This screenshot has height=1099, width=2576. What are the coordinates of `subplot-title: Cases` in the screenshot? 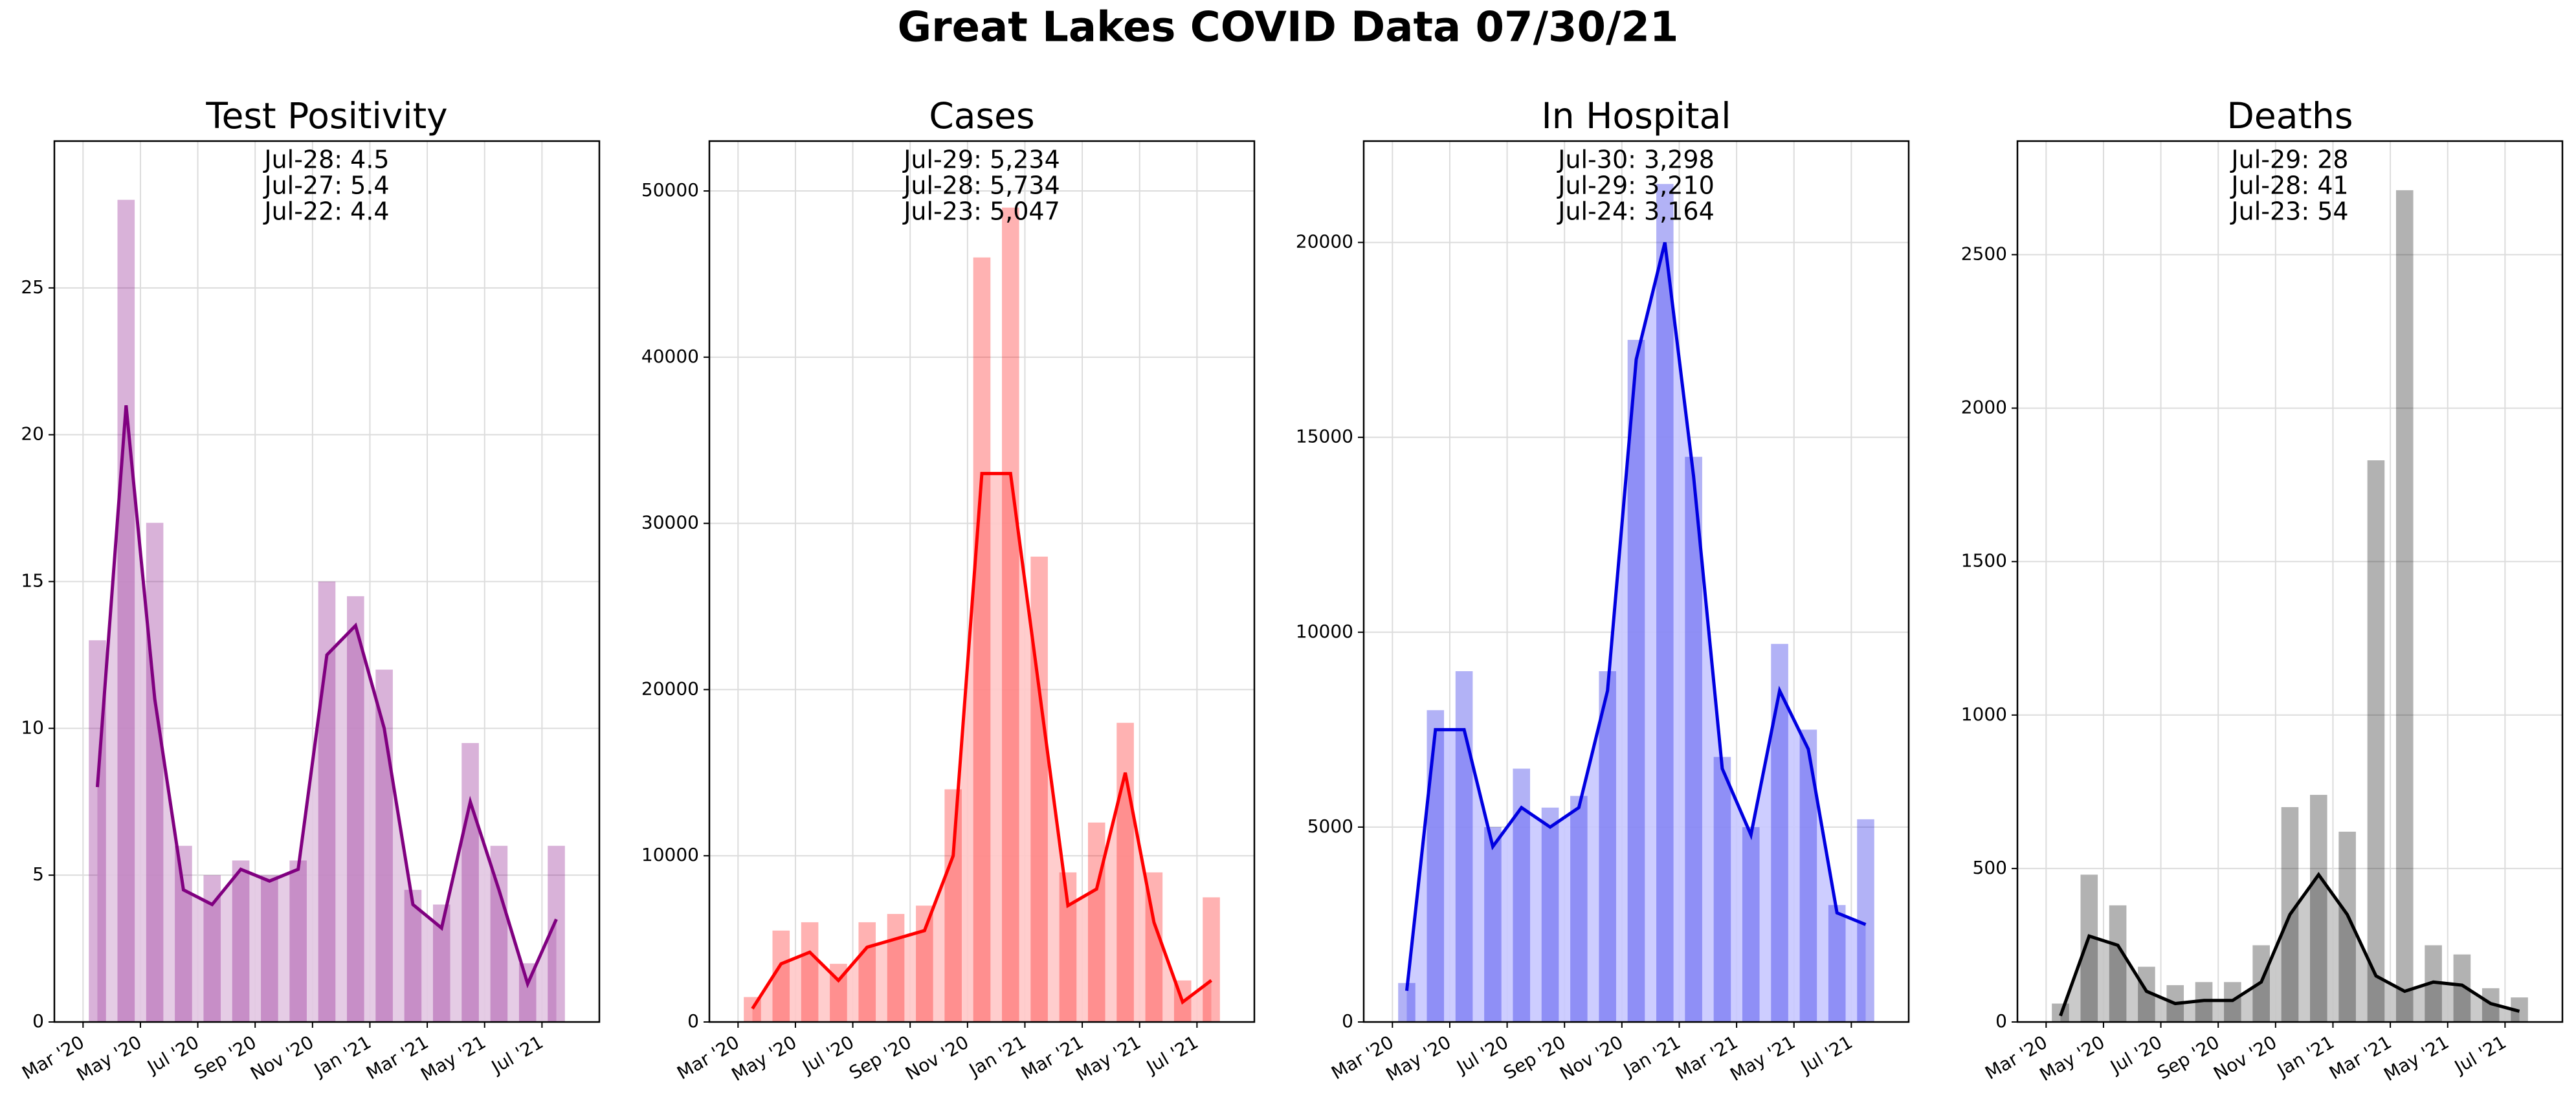 It's located at (981, 116).